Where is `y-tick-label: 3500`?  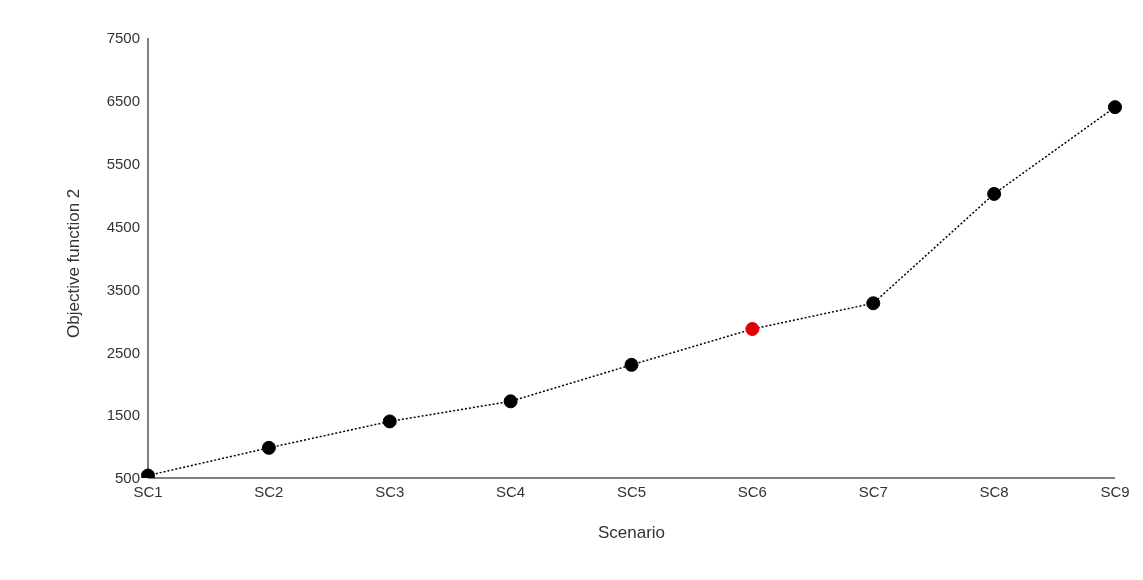 y-tick-label: 3500 is located at coordinates (123, 289).